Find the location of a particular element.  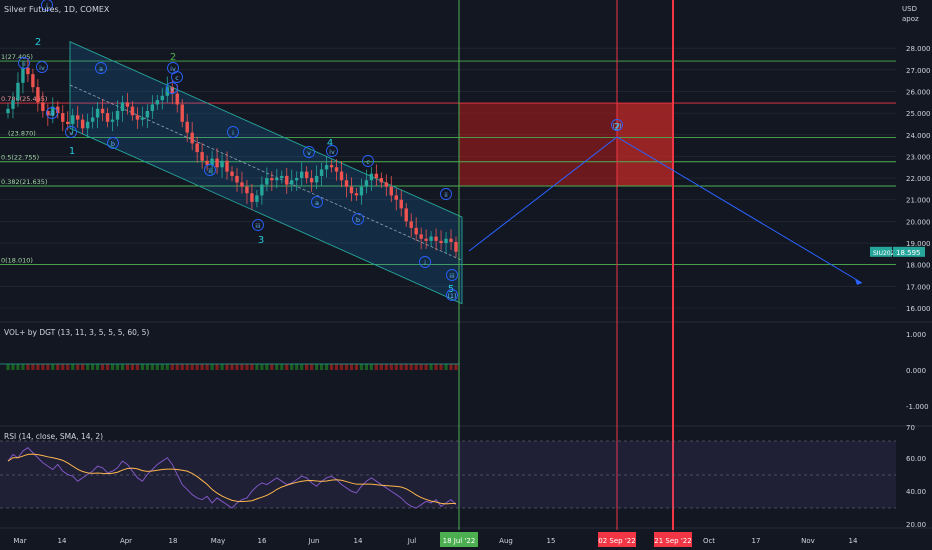

target-zone-highlight is located at coordinates (645, 144).